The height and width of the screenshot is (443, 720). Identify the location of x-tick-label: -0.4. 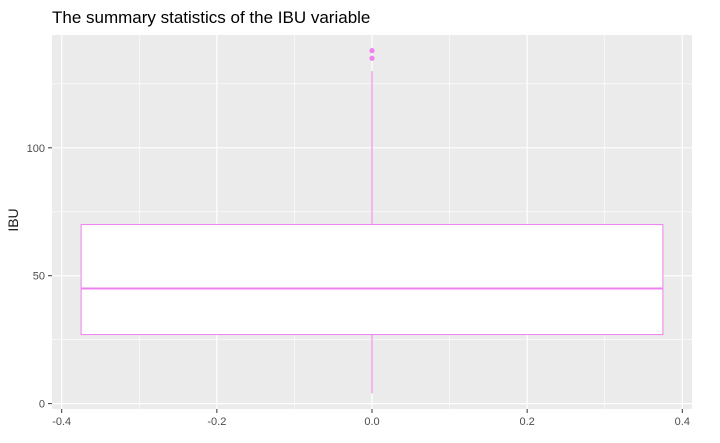
(61, 422).